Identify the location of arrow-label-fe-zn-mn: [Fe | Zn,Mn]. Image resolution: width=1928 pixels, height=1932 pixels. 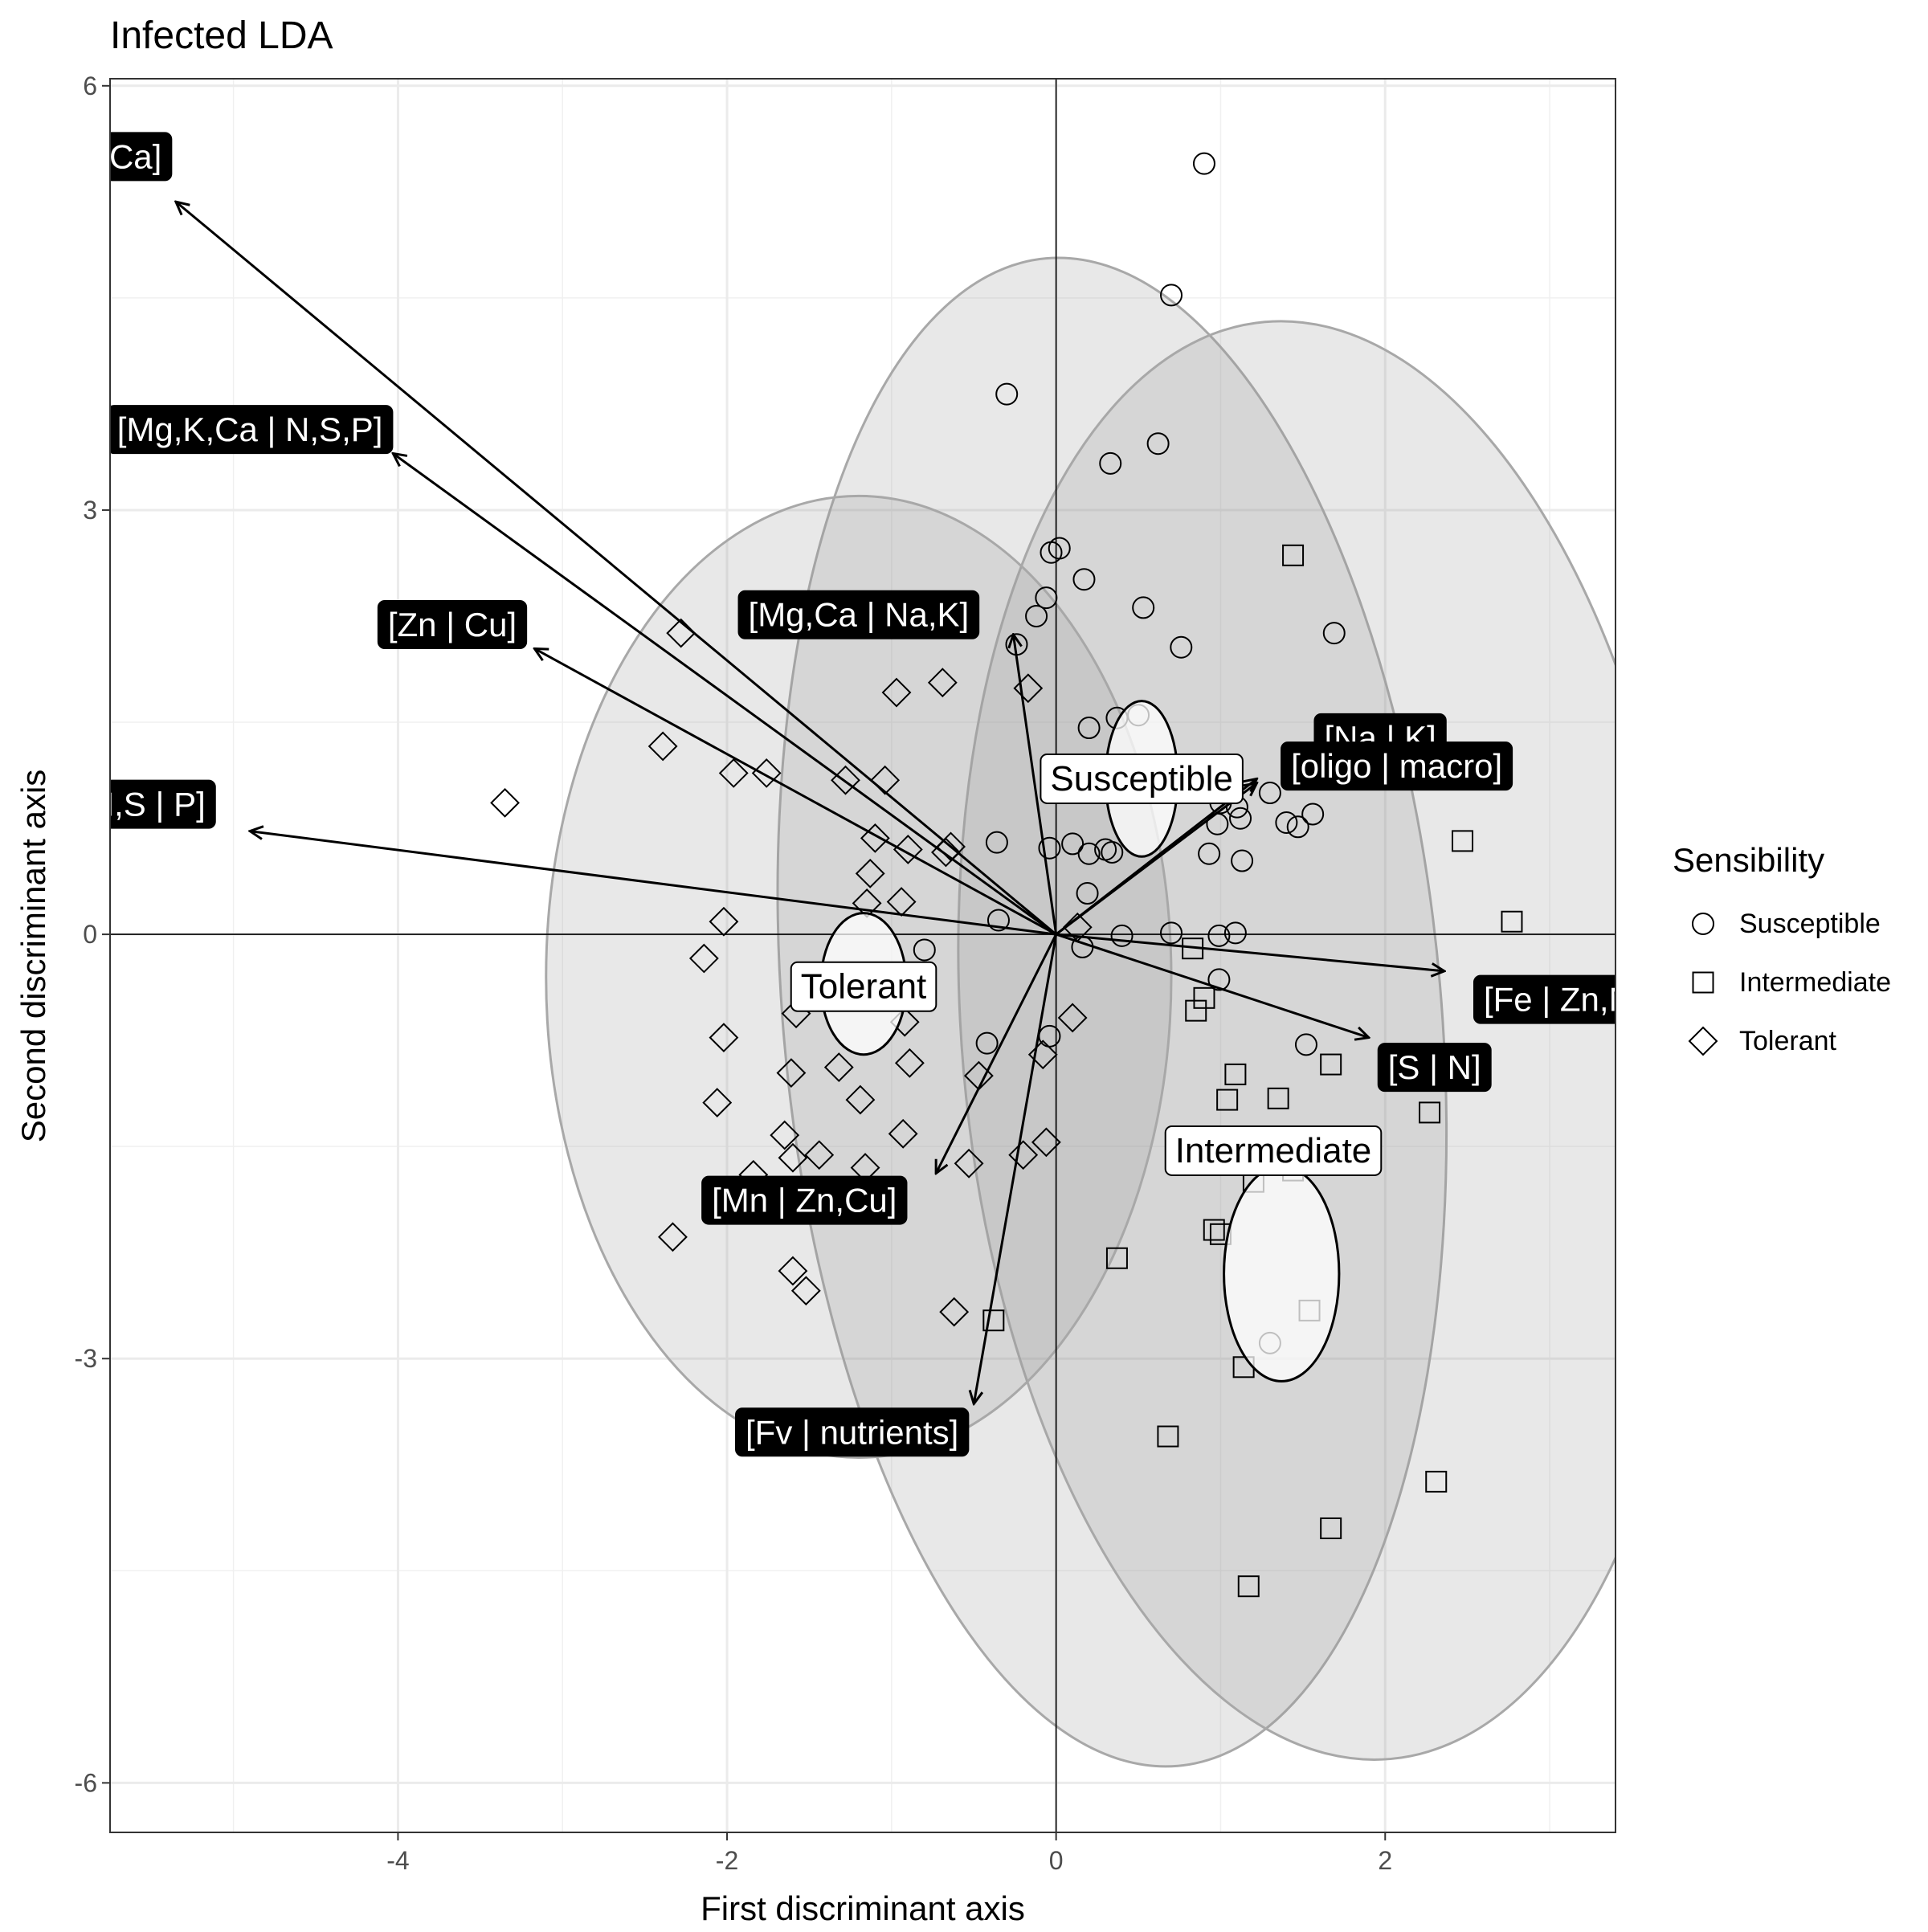
(1569, 999).